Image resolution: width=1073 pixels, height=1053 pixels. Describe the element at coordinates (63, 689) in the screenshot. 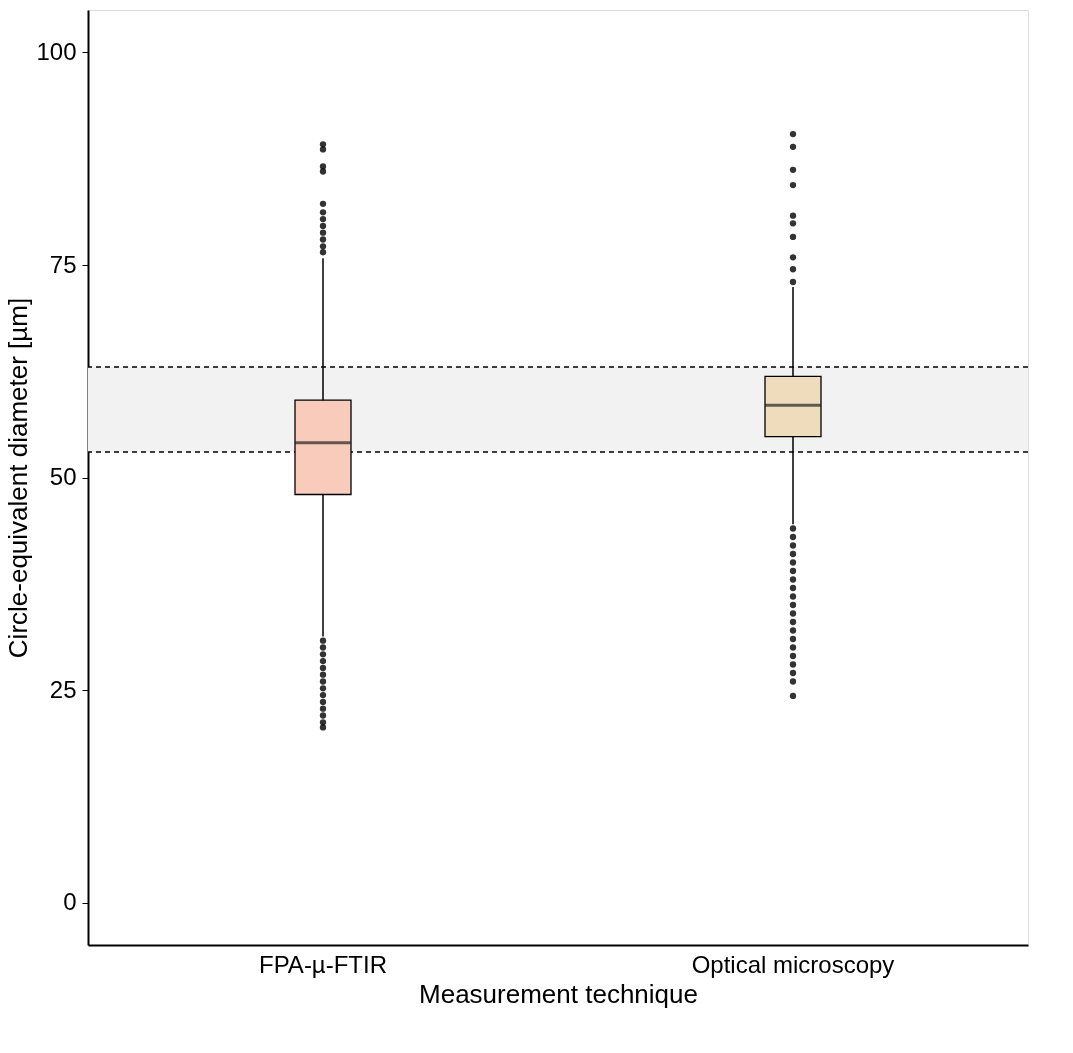

I see `y-tick-label: 25` at that location.